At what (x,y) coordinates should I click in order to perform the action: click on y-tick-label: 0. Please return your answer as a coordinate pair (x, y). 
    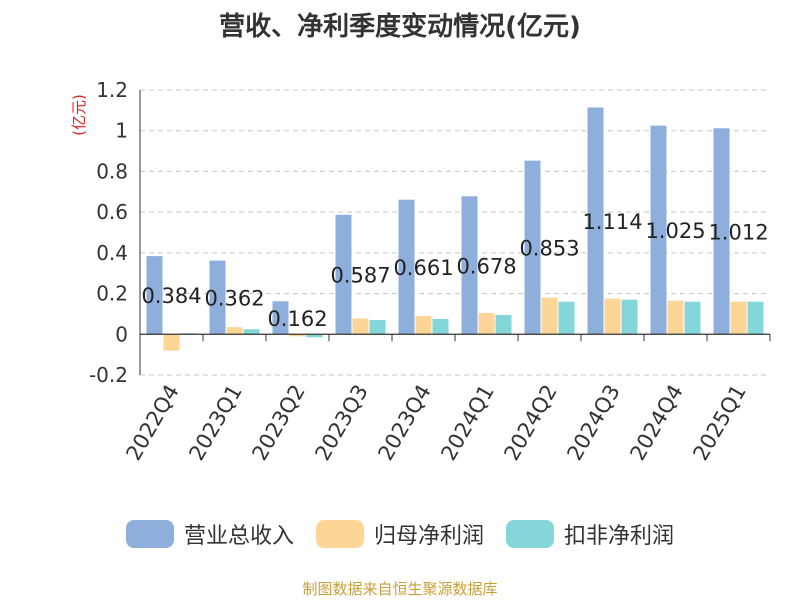
    Looking at the image, I should click on (121, 334).